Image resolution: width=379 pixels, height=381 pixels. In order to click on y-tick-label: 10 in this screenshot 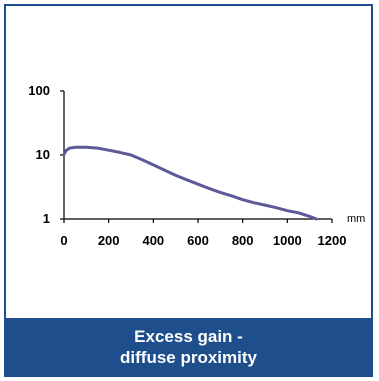, I will do `click(43, 154)`.